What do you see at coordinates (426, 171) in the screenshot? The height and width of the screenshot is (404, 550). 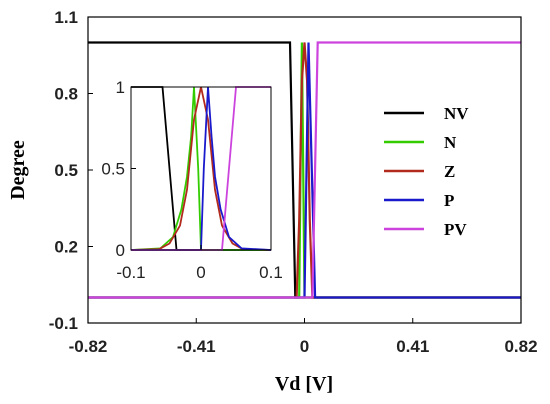 I see `legend: NV NZP PV` at bounding box center [426, 171].